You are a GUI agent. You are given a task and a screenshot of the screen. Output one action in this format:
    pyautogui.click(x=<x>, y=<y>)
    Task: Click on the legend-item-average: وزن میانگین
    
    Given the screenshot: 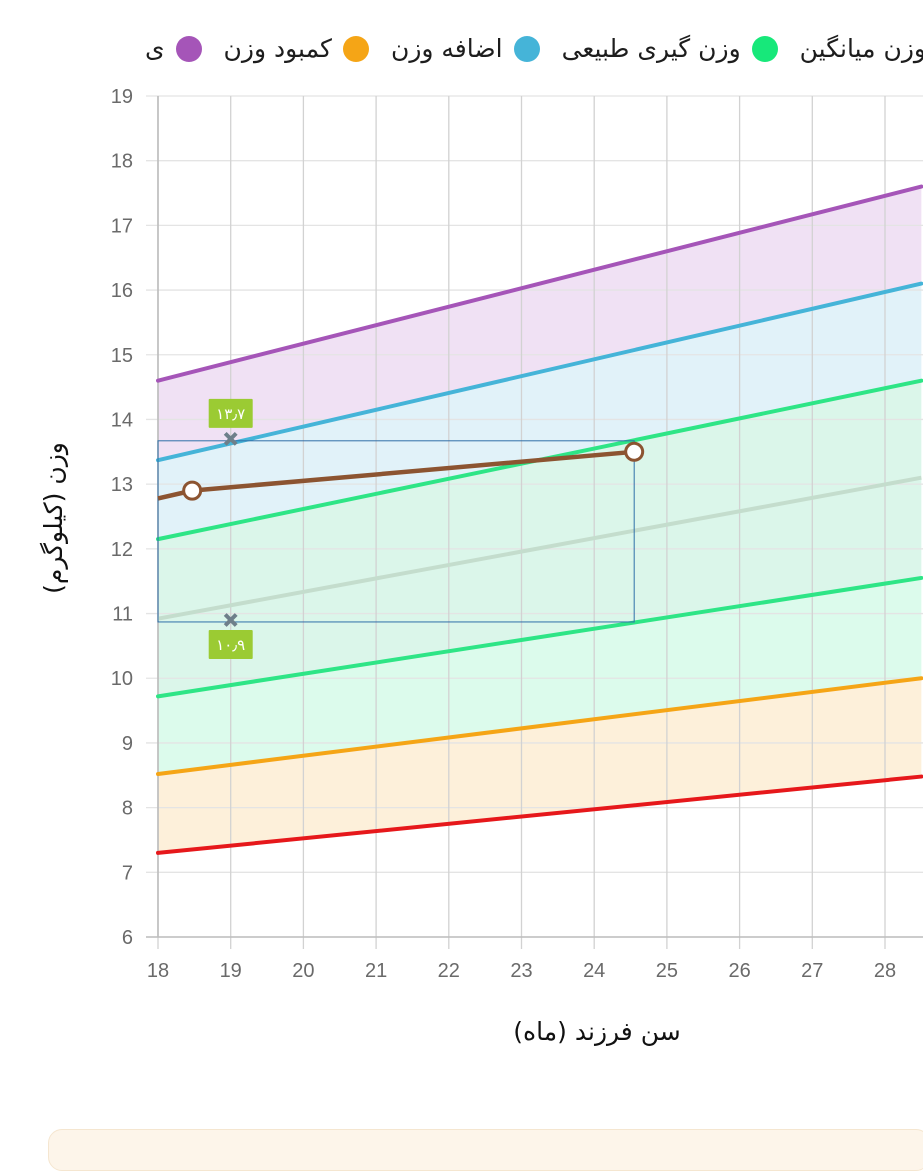 What is the action you would take?
    pyautogui.click(x=861, y=48)
    